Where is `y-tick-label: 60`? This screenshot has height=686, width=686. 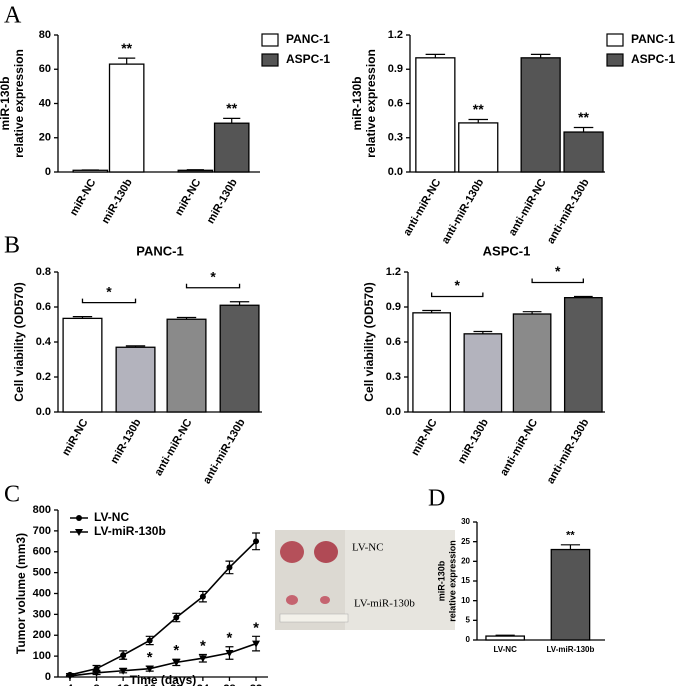
y-tick-label: 60 is located at coordinates (45, 69).